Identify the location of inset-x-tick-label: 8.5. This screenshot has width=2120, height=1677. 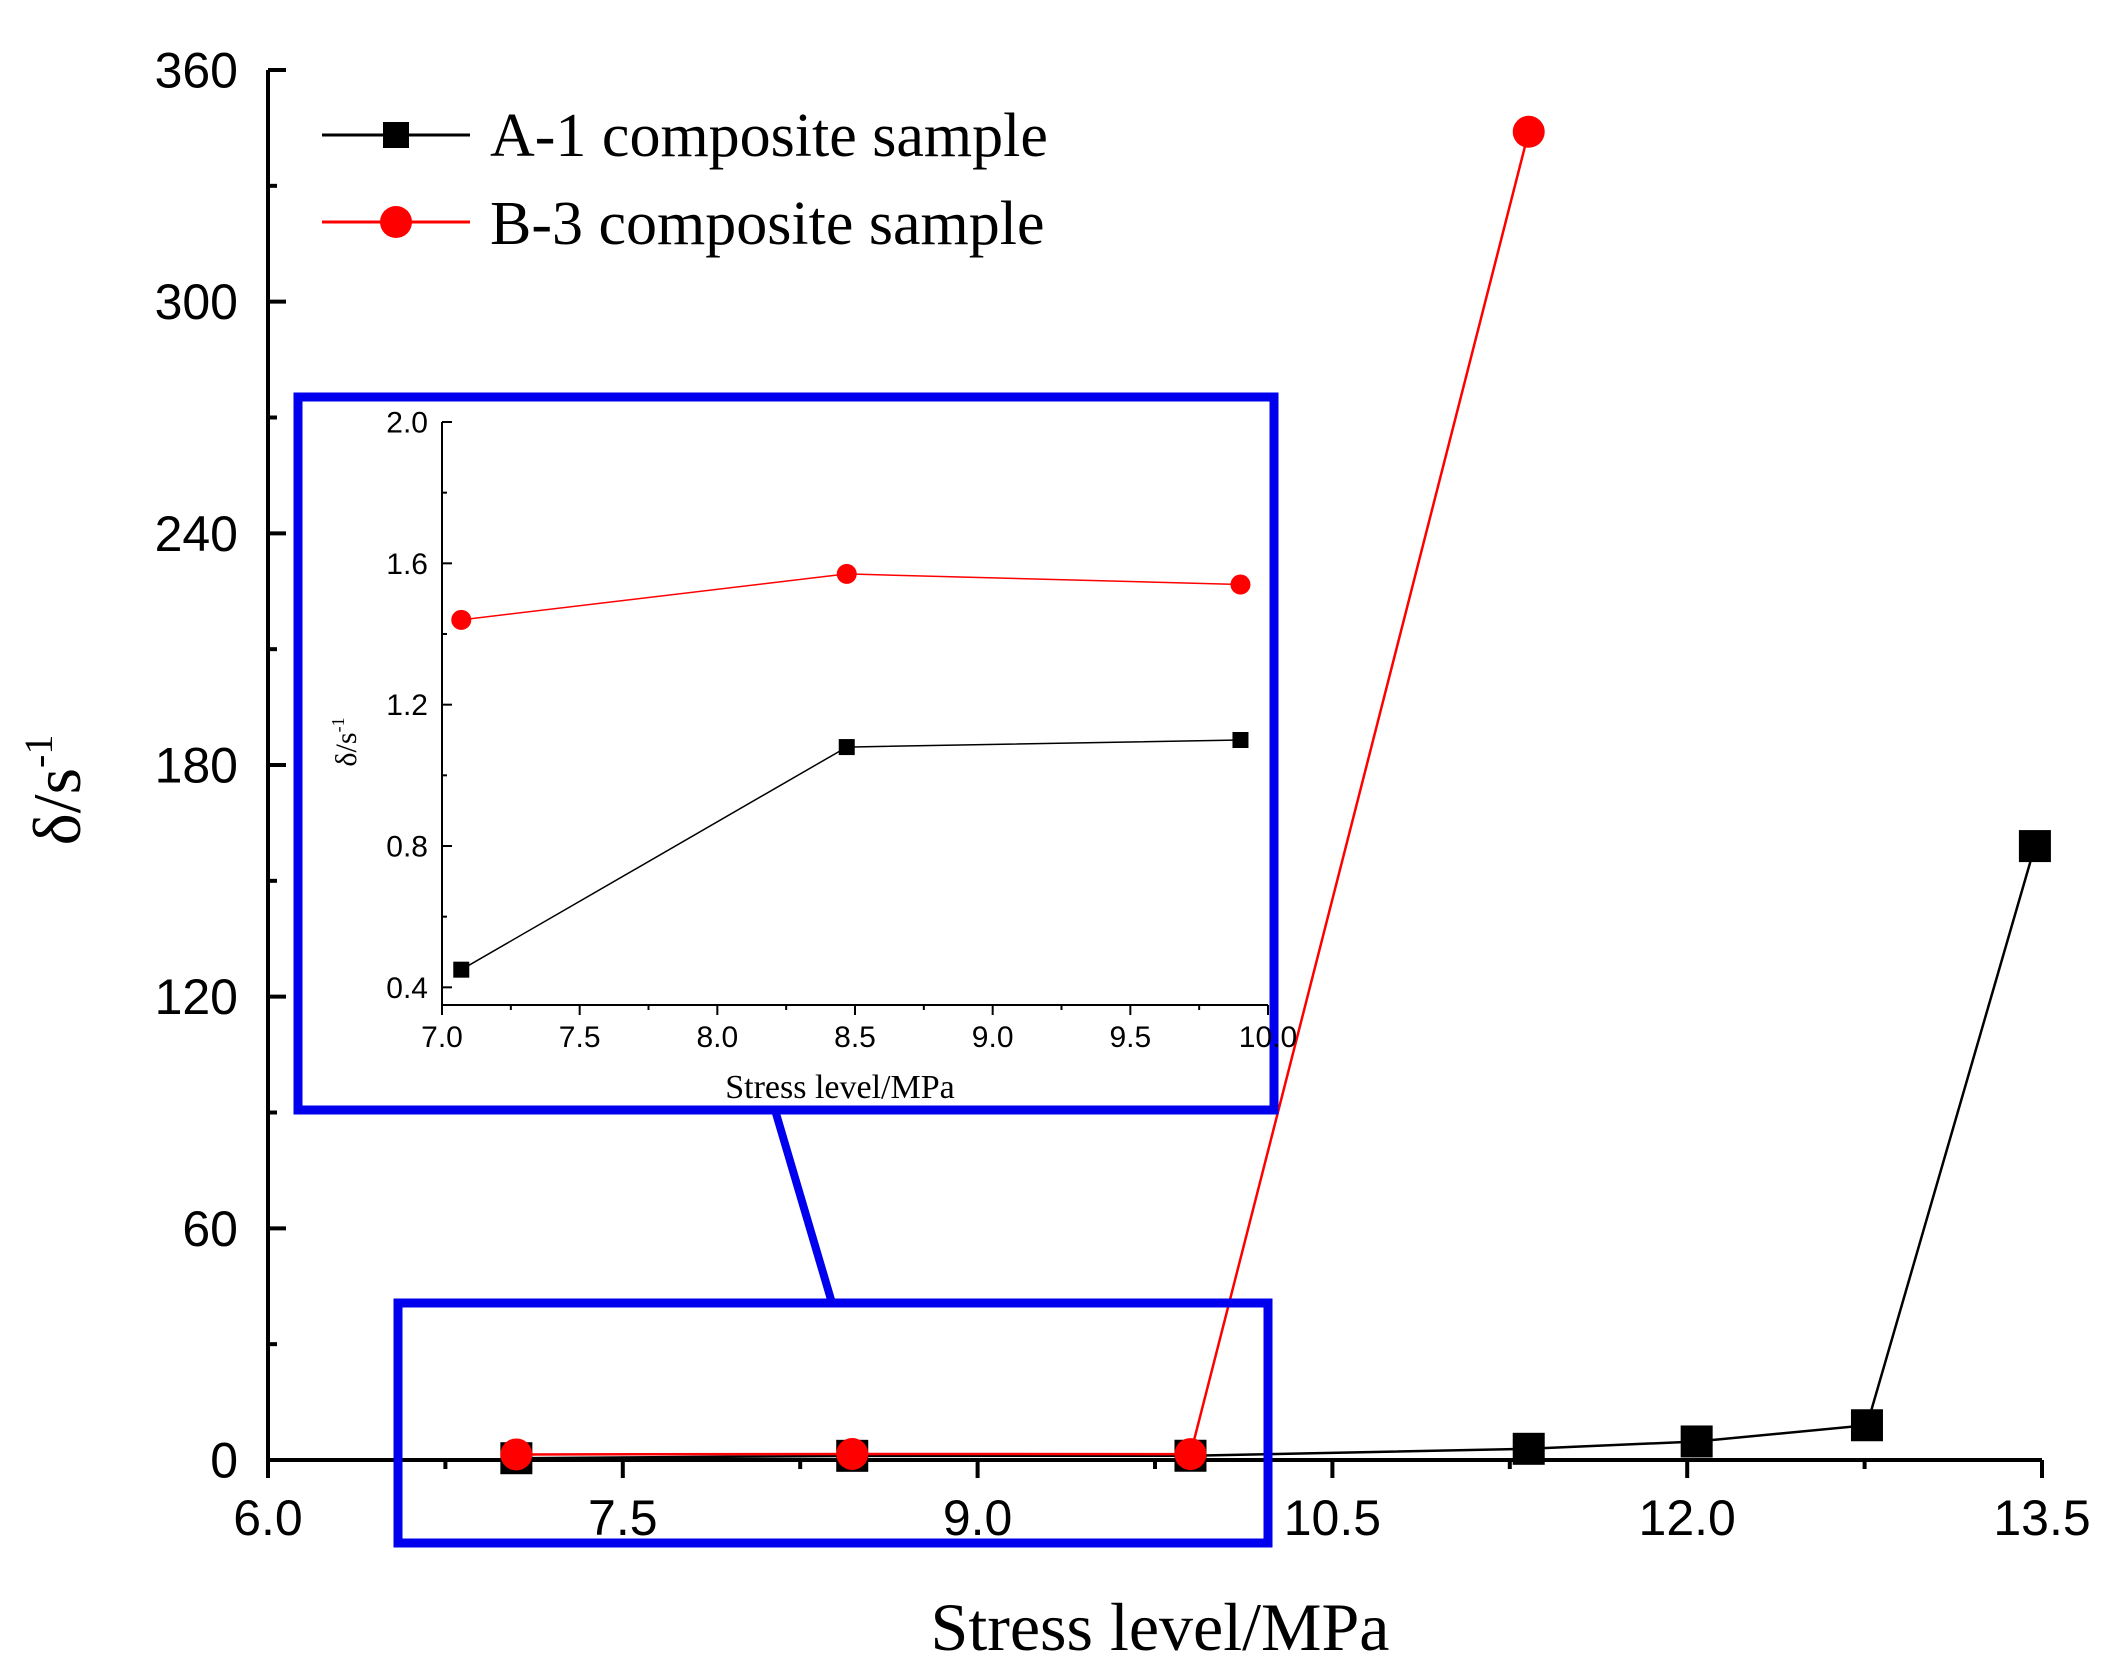
(855, 1037).